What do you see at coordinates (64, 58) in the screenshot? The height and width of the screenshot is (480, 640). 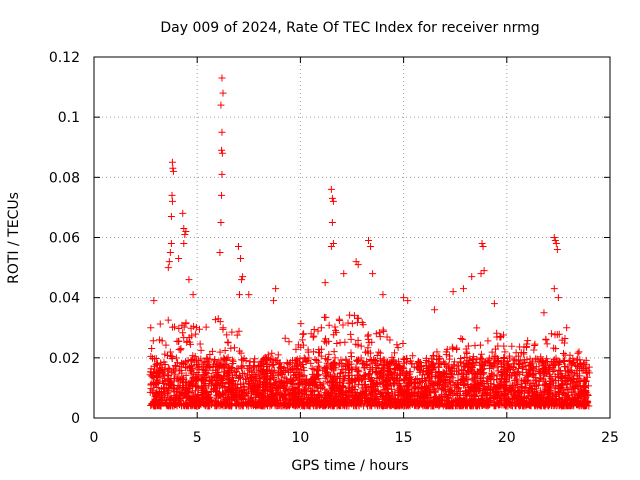 I see `y-tick-label: 0.12` at bounding box center [64, 58].